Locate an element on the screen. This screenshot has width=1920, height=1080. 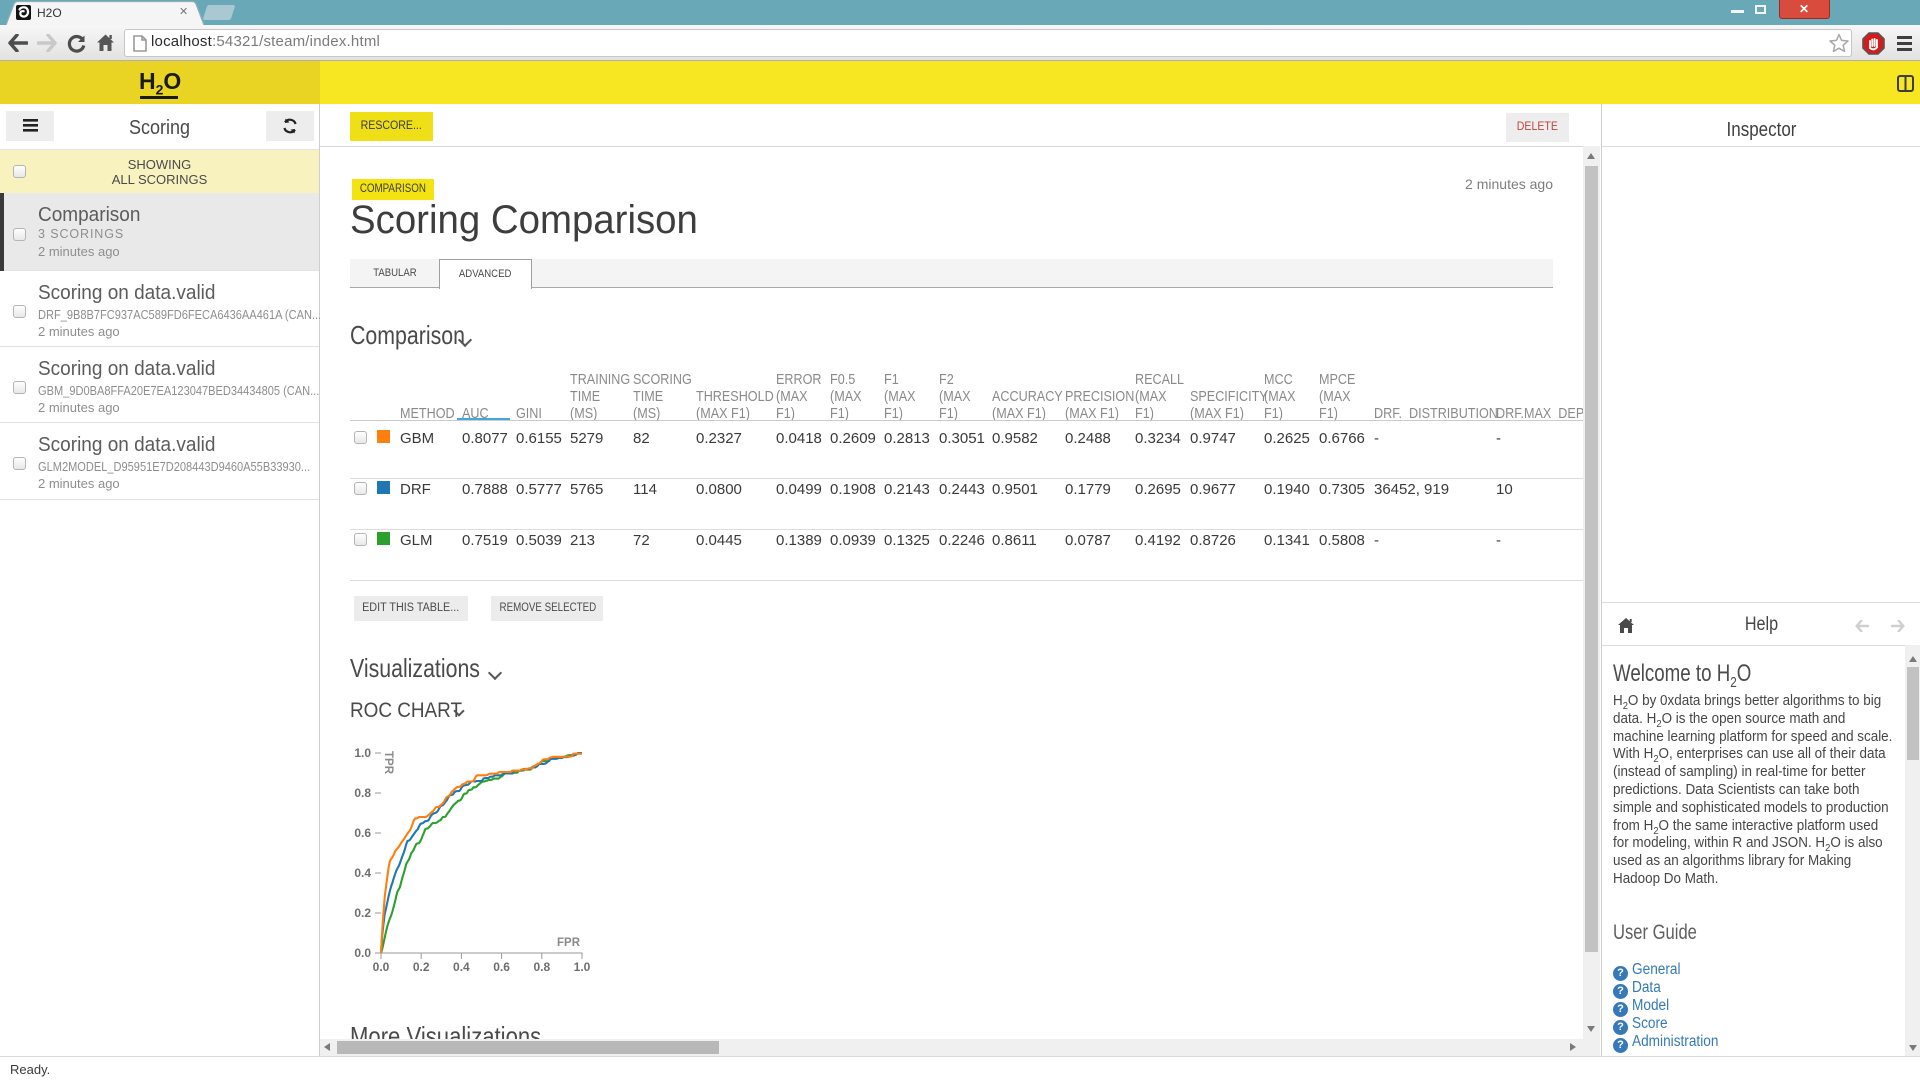
svg-text: TPR is located at coordinates (388, 763).